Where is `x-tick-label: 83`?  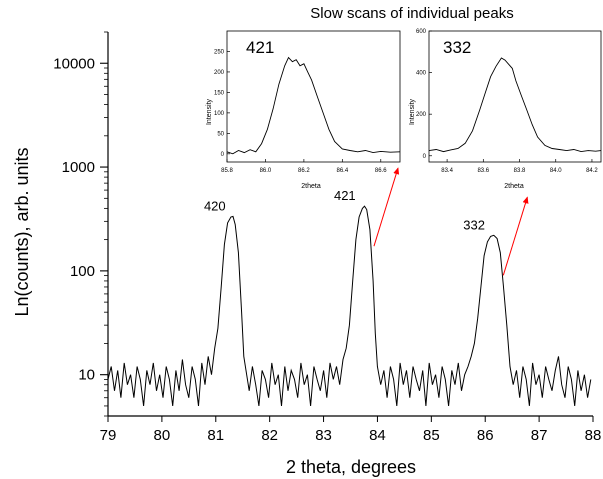 x-tick-label: 83 is located at coordinates (323, 435).